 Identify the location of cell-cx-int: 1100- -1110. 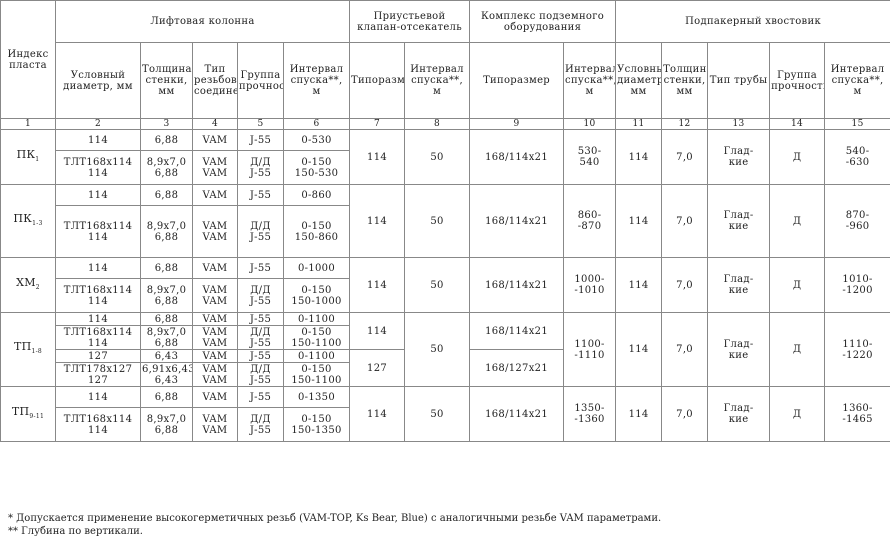
(590, 349).